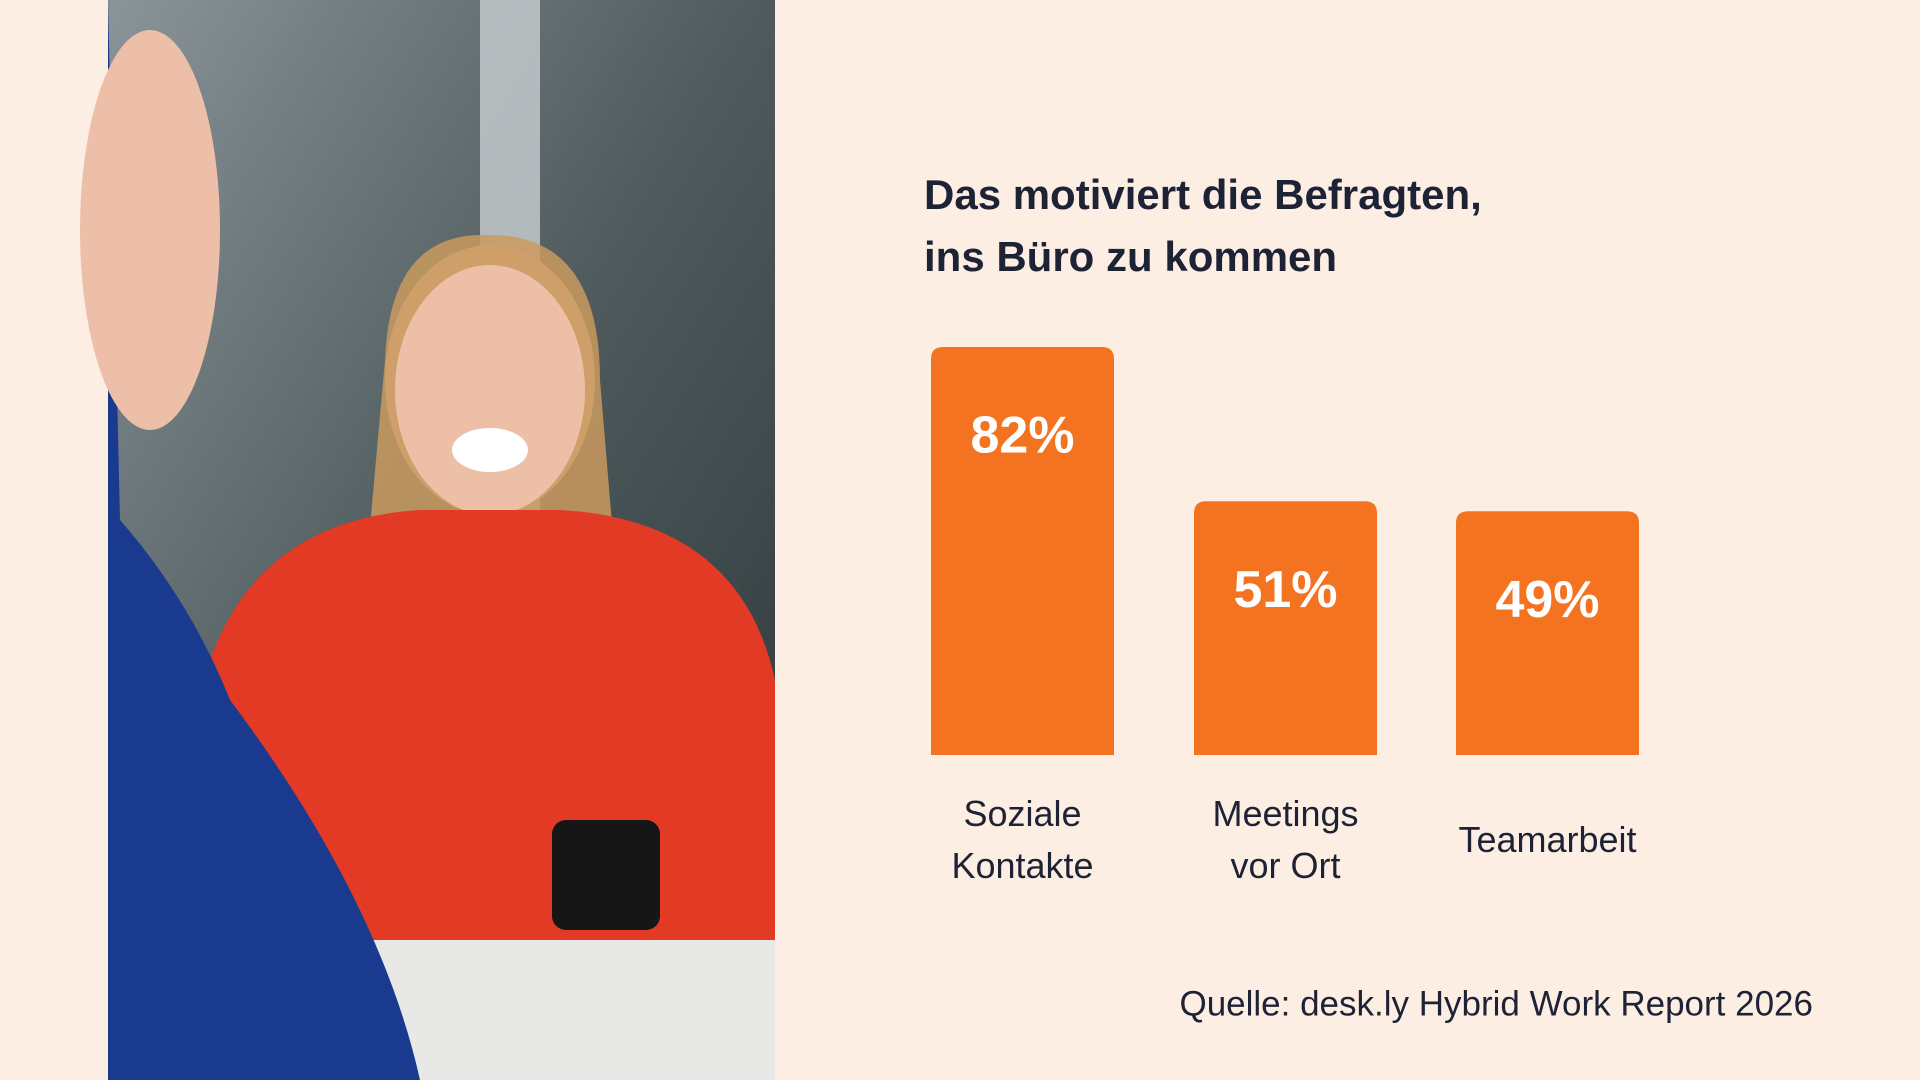 The height and width of the screenshot is (1080, 1920). What do you see at coordinates (1285, 839) in the screenshot?
I see `x-tick-label: Meetings vor Ort` at bounding box center [1285, 839].